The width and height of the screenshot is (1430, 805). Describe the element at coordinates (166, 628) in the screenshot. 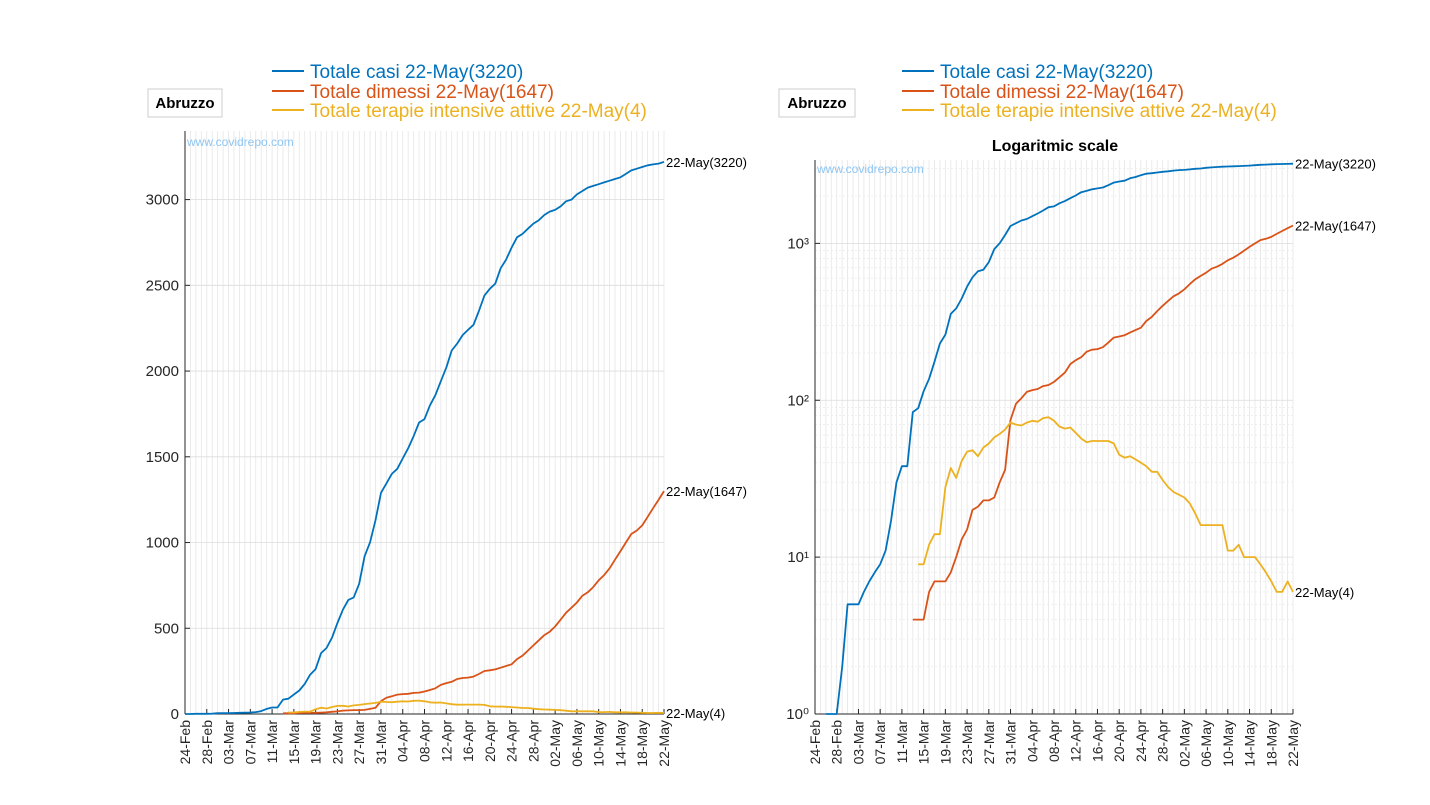

I see `y-tick-label: 500` at that location.